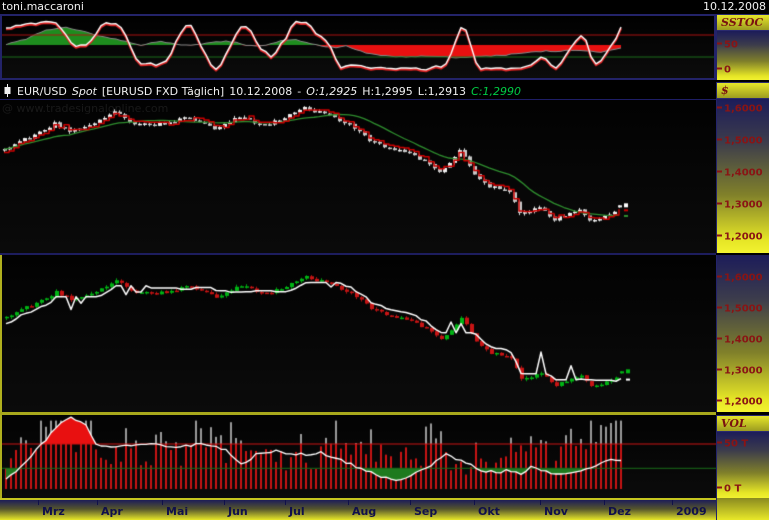  Describe the element at coordinates (297, 511) in the screenshot. I see `month-label: Jul` at that location.